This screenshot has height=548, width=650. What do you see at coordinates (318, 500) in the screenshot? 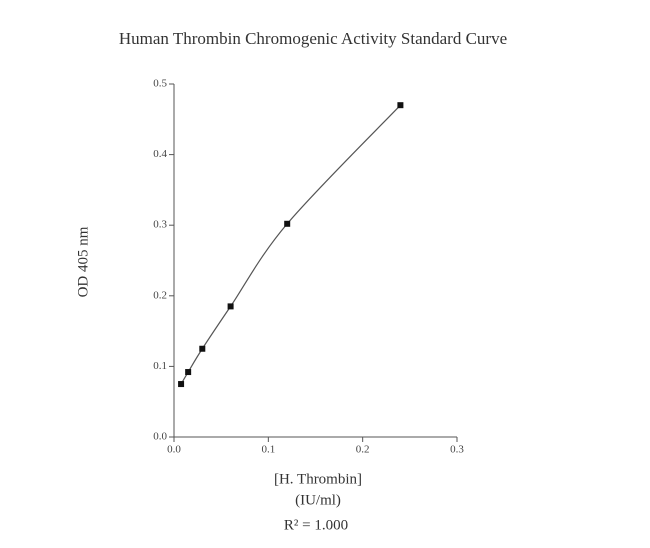
I see `x-axis-unit: (IU/ml)` at bounding box center [318, 500].